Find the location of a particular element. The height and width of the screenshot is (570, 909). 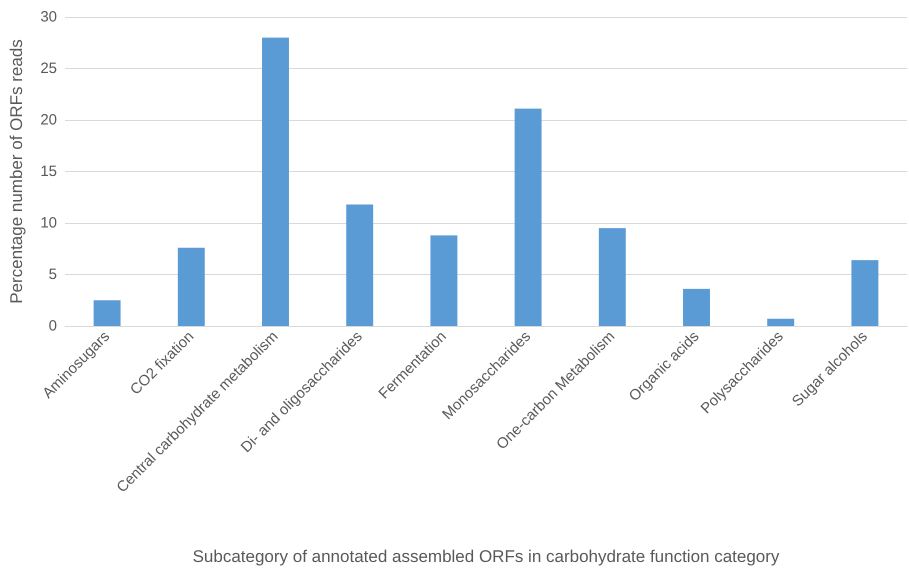

y-tick-label: 15 is located at coordinates (48, 171).